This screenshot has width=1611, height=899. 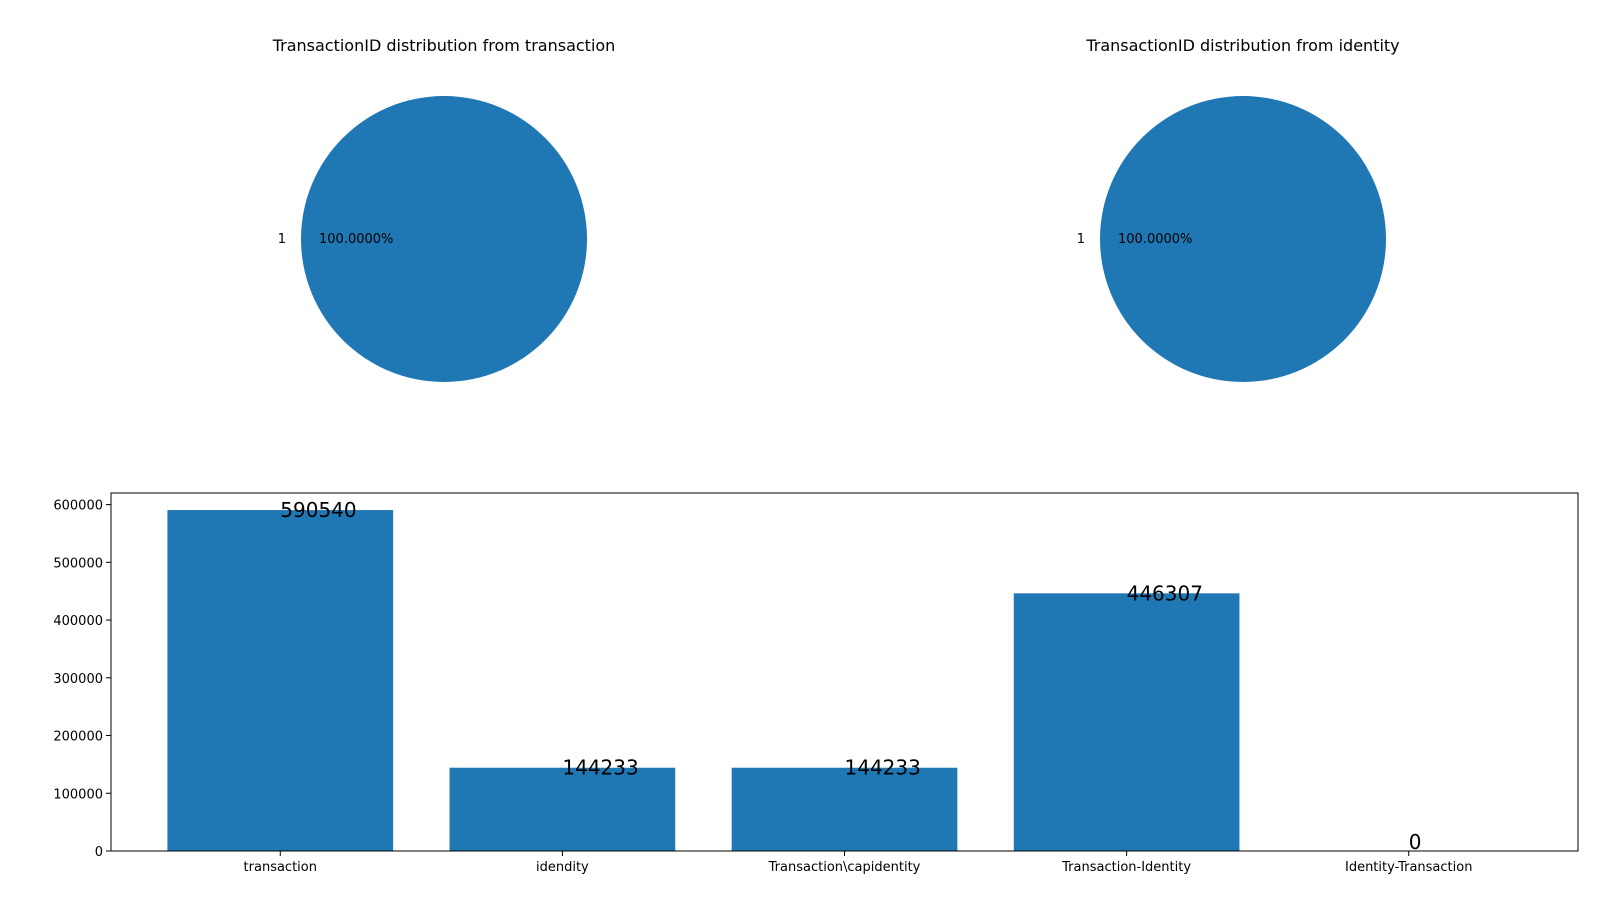 What do you see at coordinates (600, 768) in the screenshot?
I see `bar-data-label-1: 144233` at bounding box center [600, 768].